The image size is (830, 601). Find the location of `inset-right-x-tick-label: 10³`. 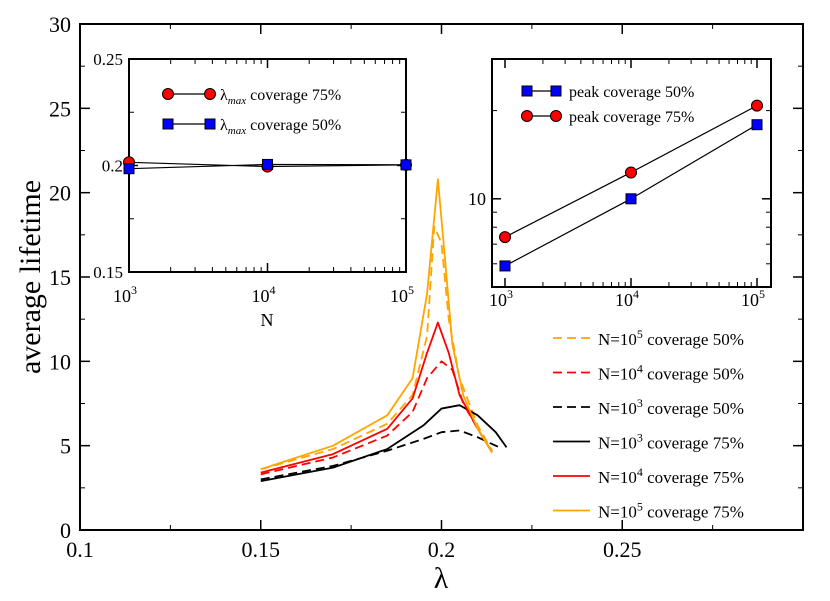

inset-right-x-tick-label: 10³ is located at coordinates (501, 298).